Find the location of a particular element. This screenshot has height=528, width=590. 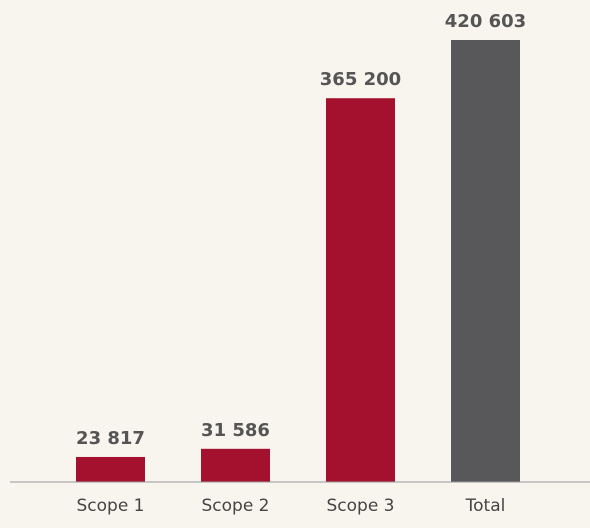

value-label: 420 603 is located at coordinates (485, 21).